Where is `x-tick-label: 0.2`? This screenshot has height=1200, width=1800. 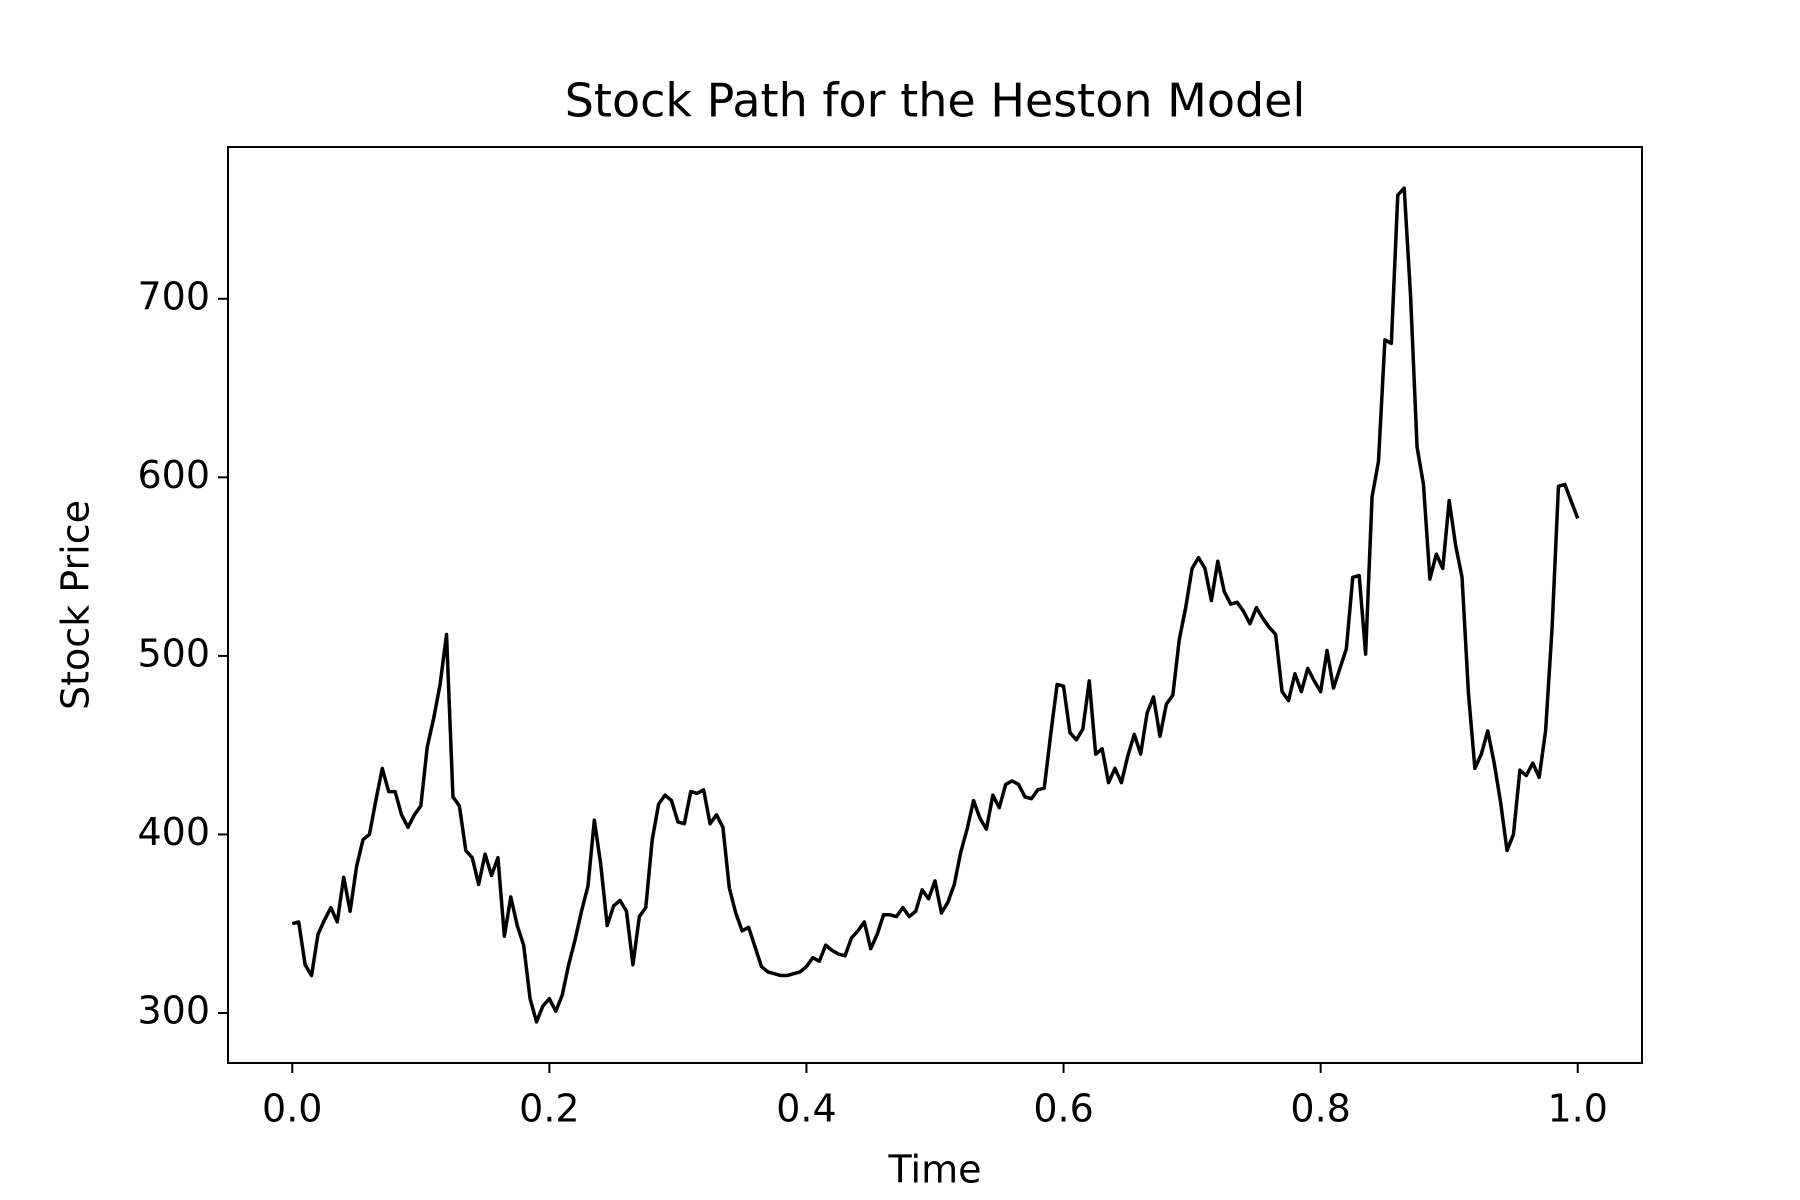
x-tick-label: 0.2 is located at coordinates (549, 1109).